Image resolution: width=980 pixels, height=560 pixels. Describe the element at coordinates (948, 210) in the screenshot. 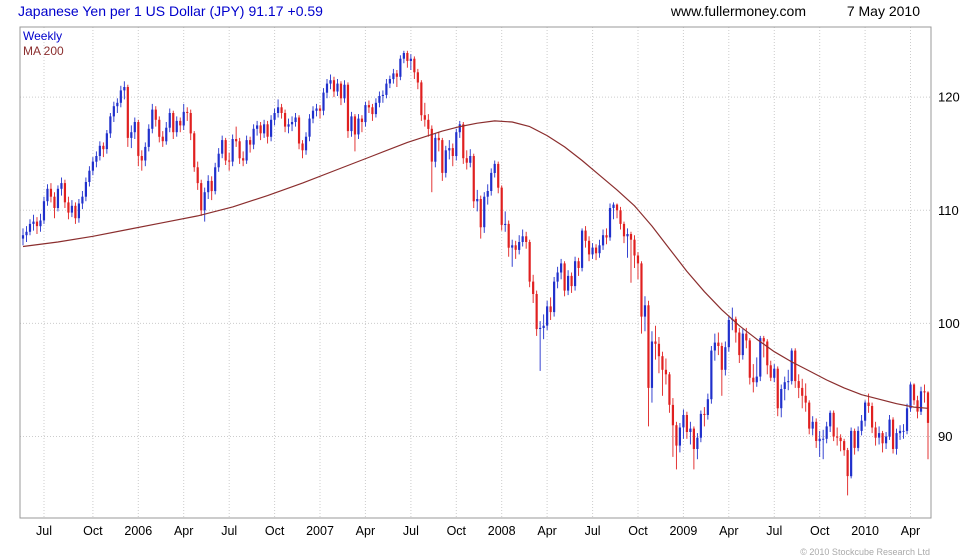

I see `y-axis-label: 110` at that location.